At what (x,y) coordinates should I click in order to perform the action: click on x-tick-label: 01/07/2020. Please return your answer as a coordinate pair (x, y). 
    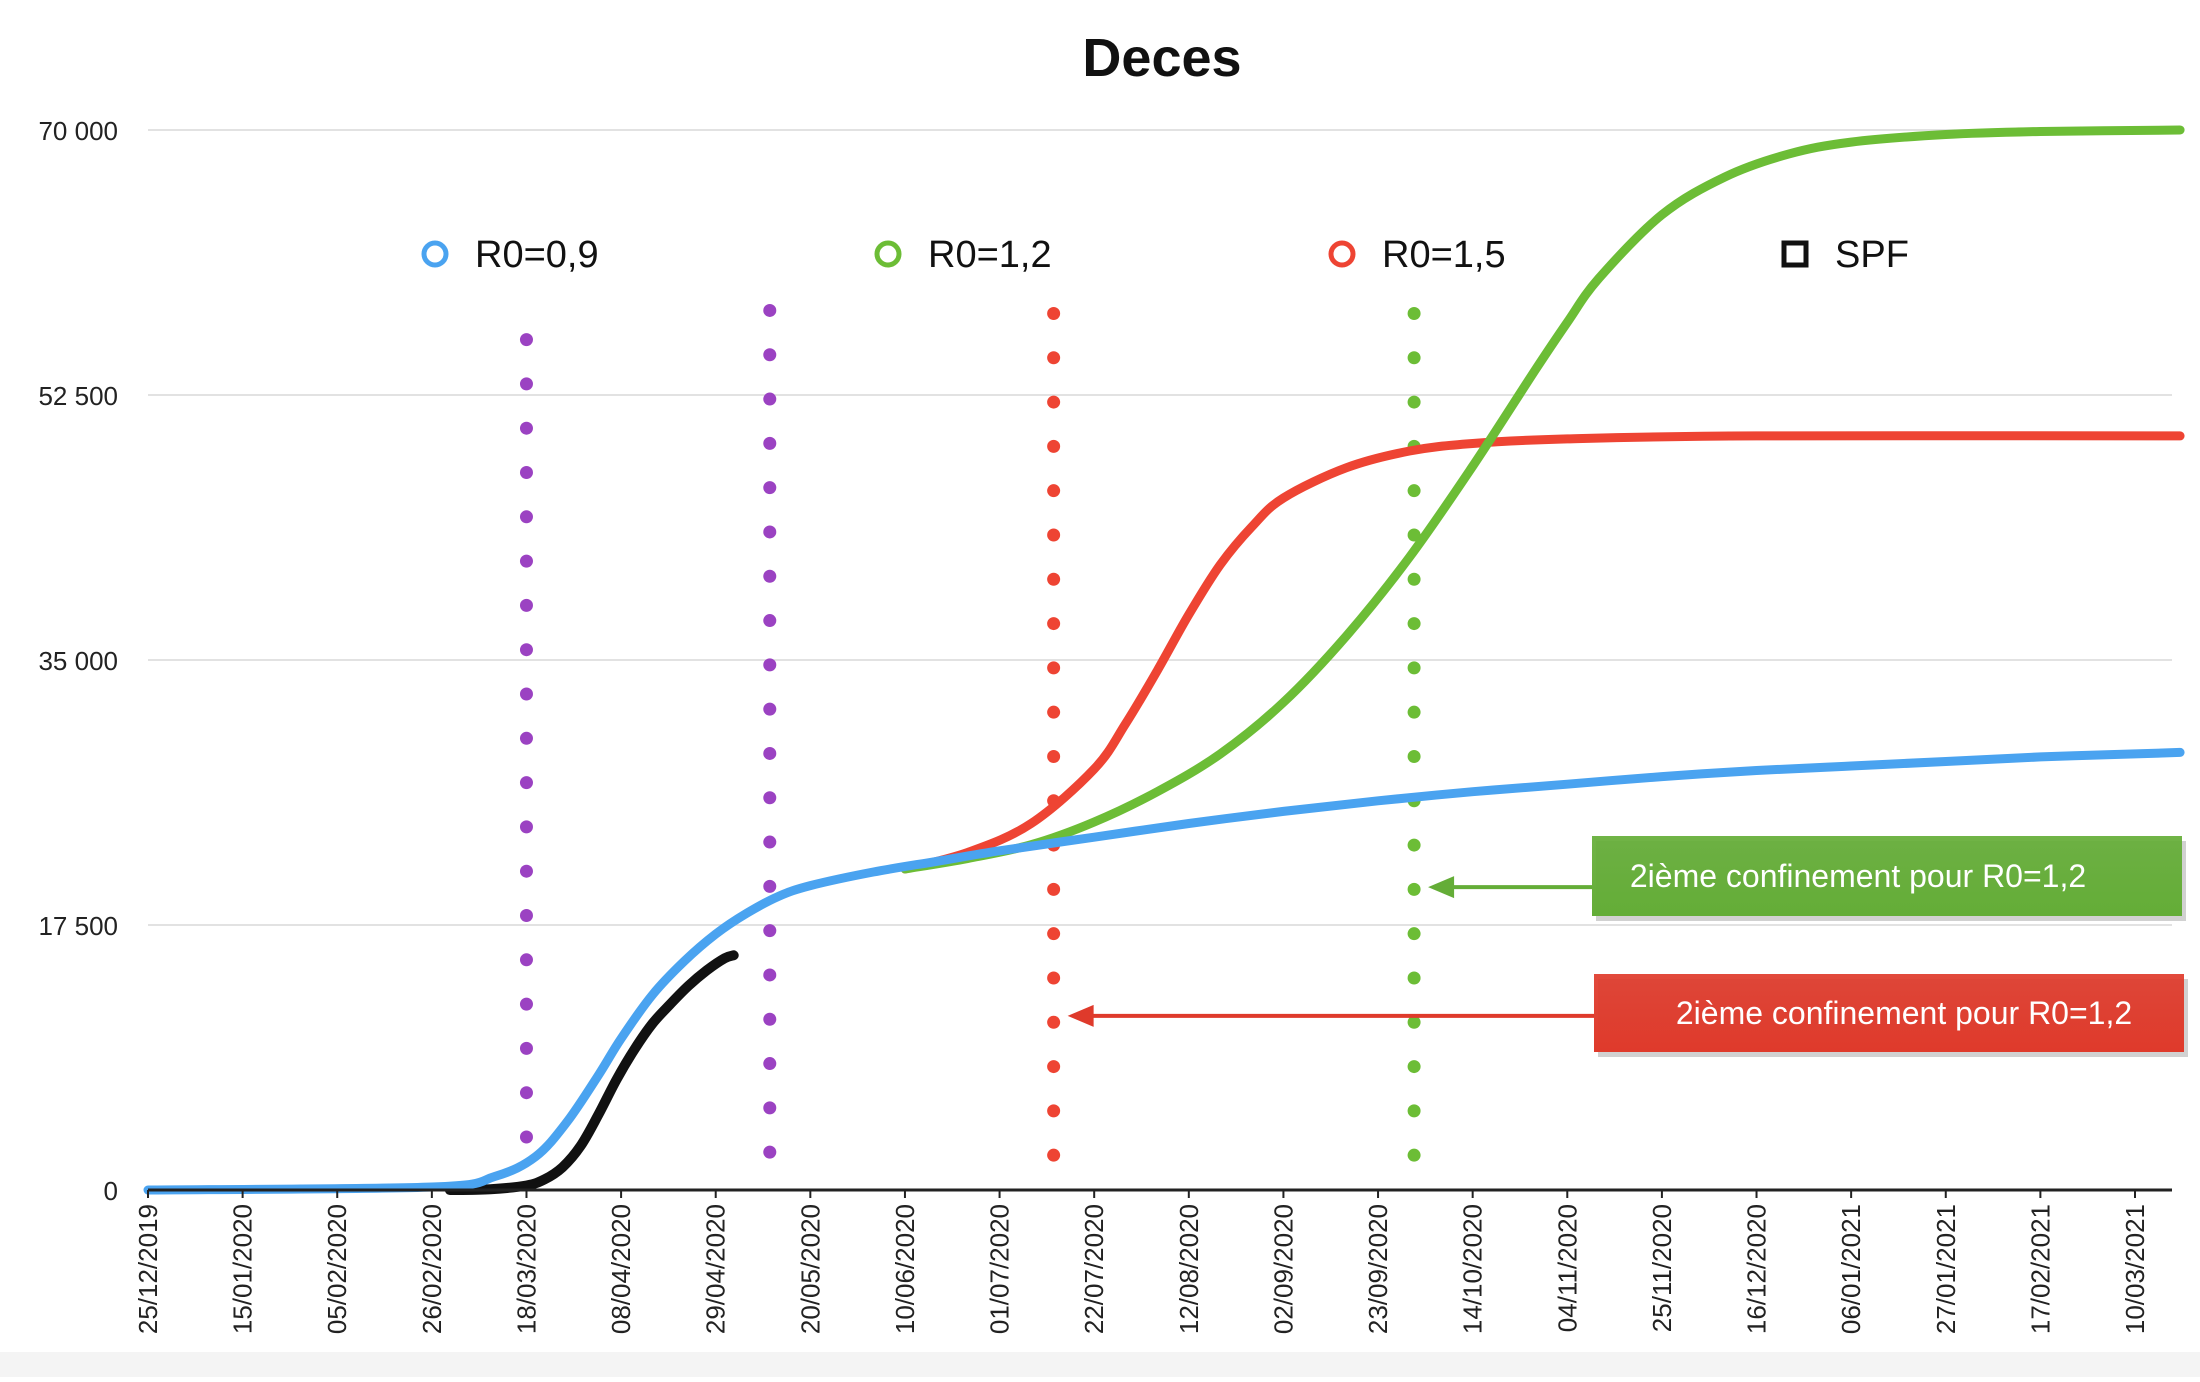
    Looking at the image, I should click on (1000, 1269).